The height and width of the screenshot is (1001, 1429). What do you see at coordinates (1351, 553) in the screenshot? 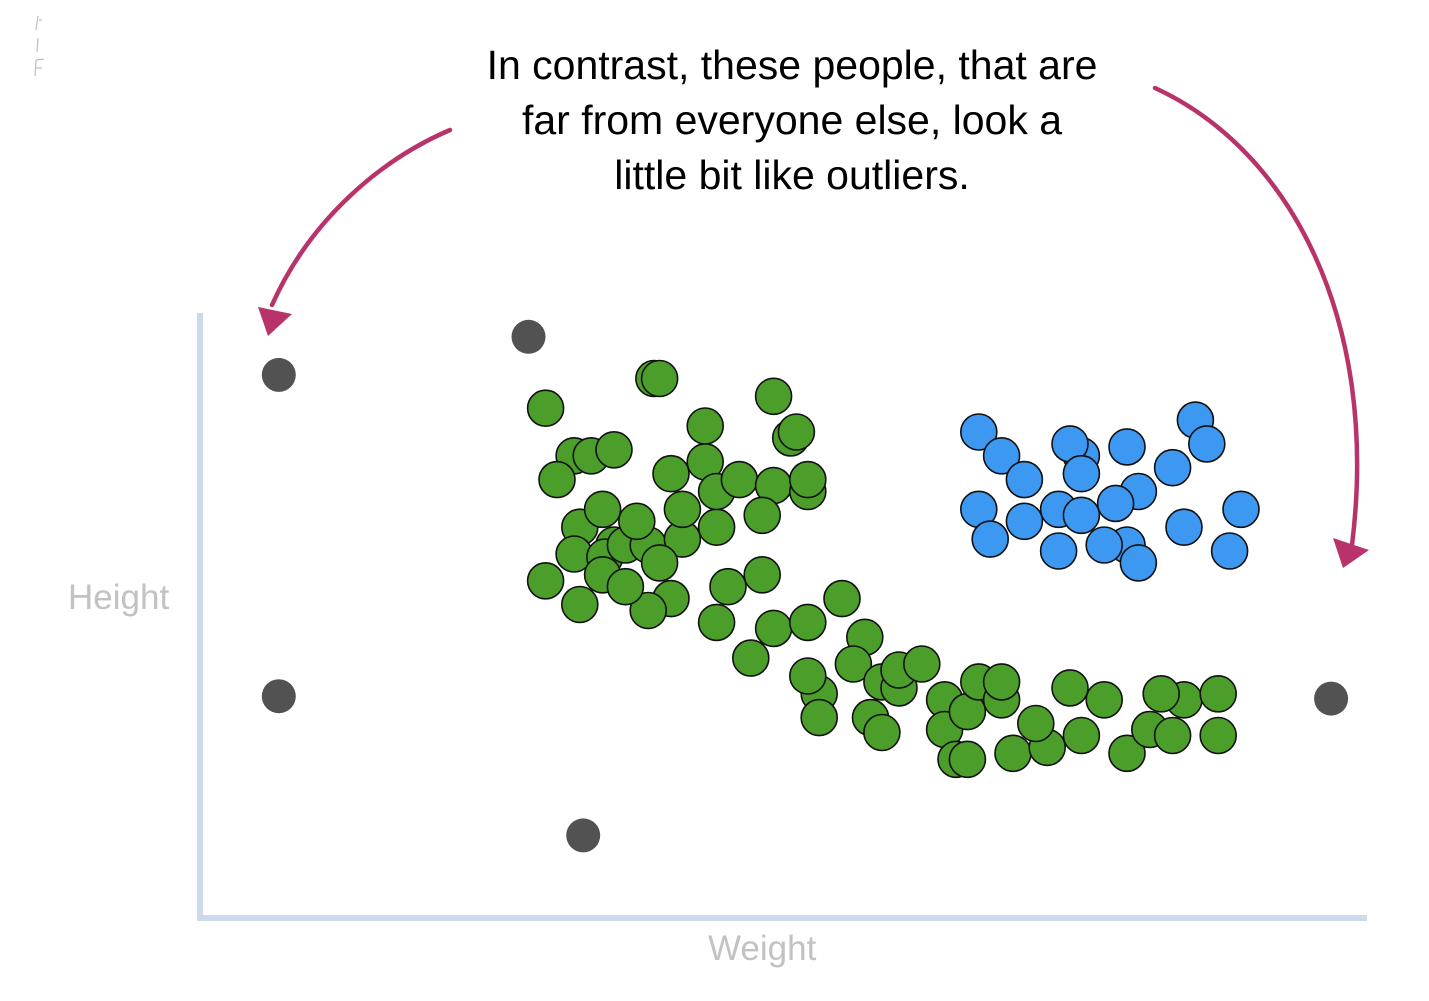
I see `right-arrowhead` at bounding box center [1351, 553].